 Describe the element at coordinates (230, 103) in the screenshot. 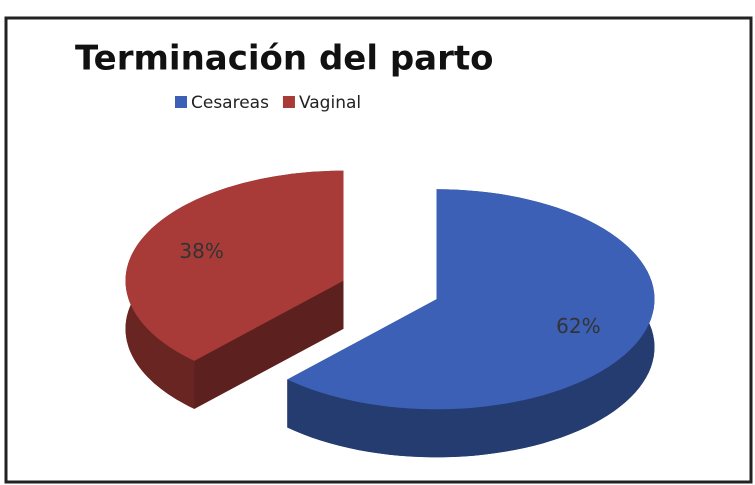

I see `legend-label: Cesareas` at that location.